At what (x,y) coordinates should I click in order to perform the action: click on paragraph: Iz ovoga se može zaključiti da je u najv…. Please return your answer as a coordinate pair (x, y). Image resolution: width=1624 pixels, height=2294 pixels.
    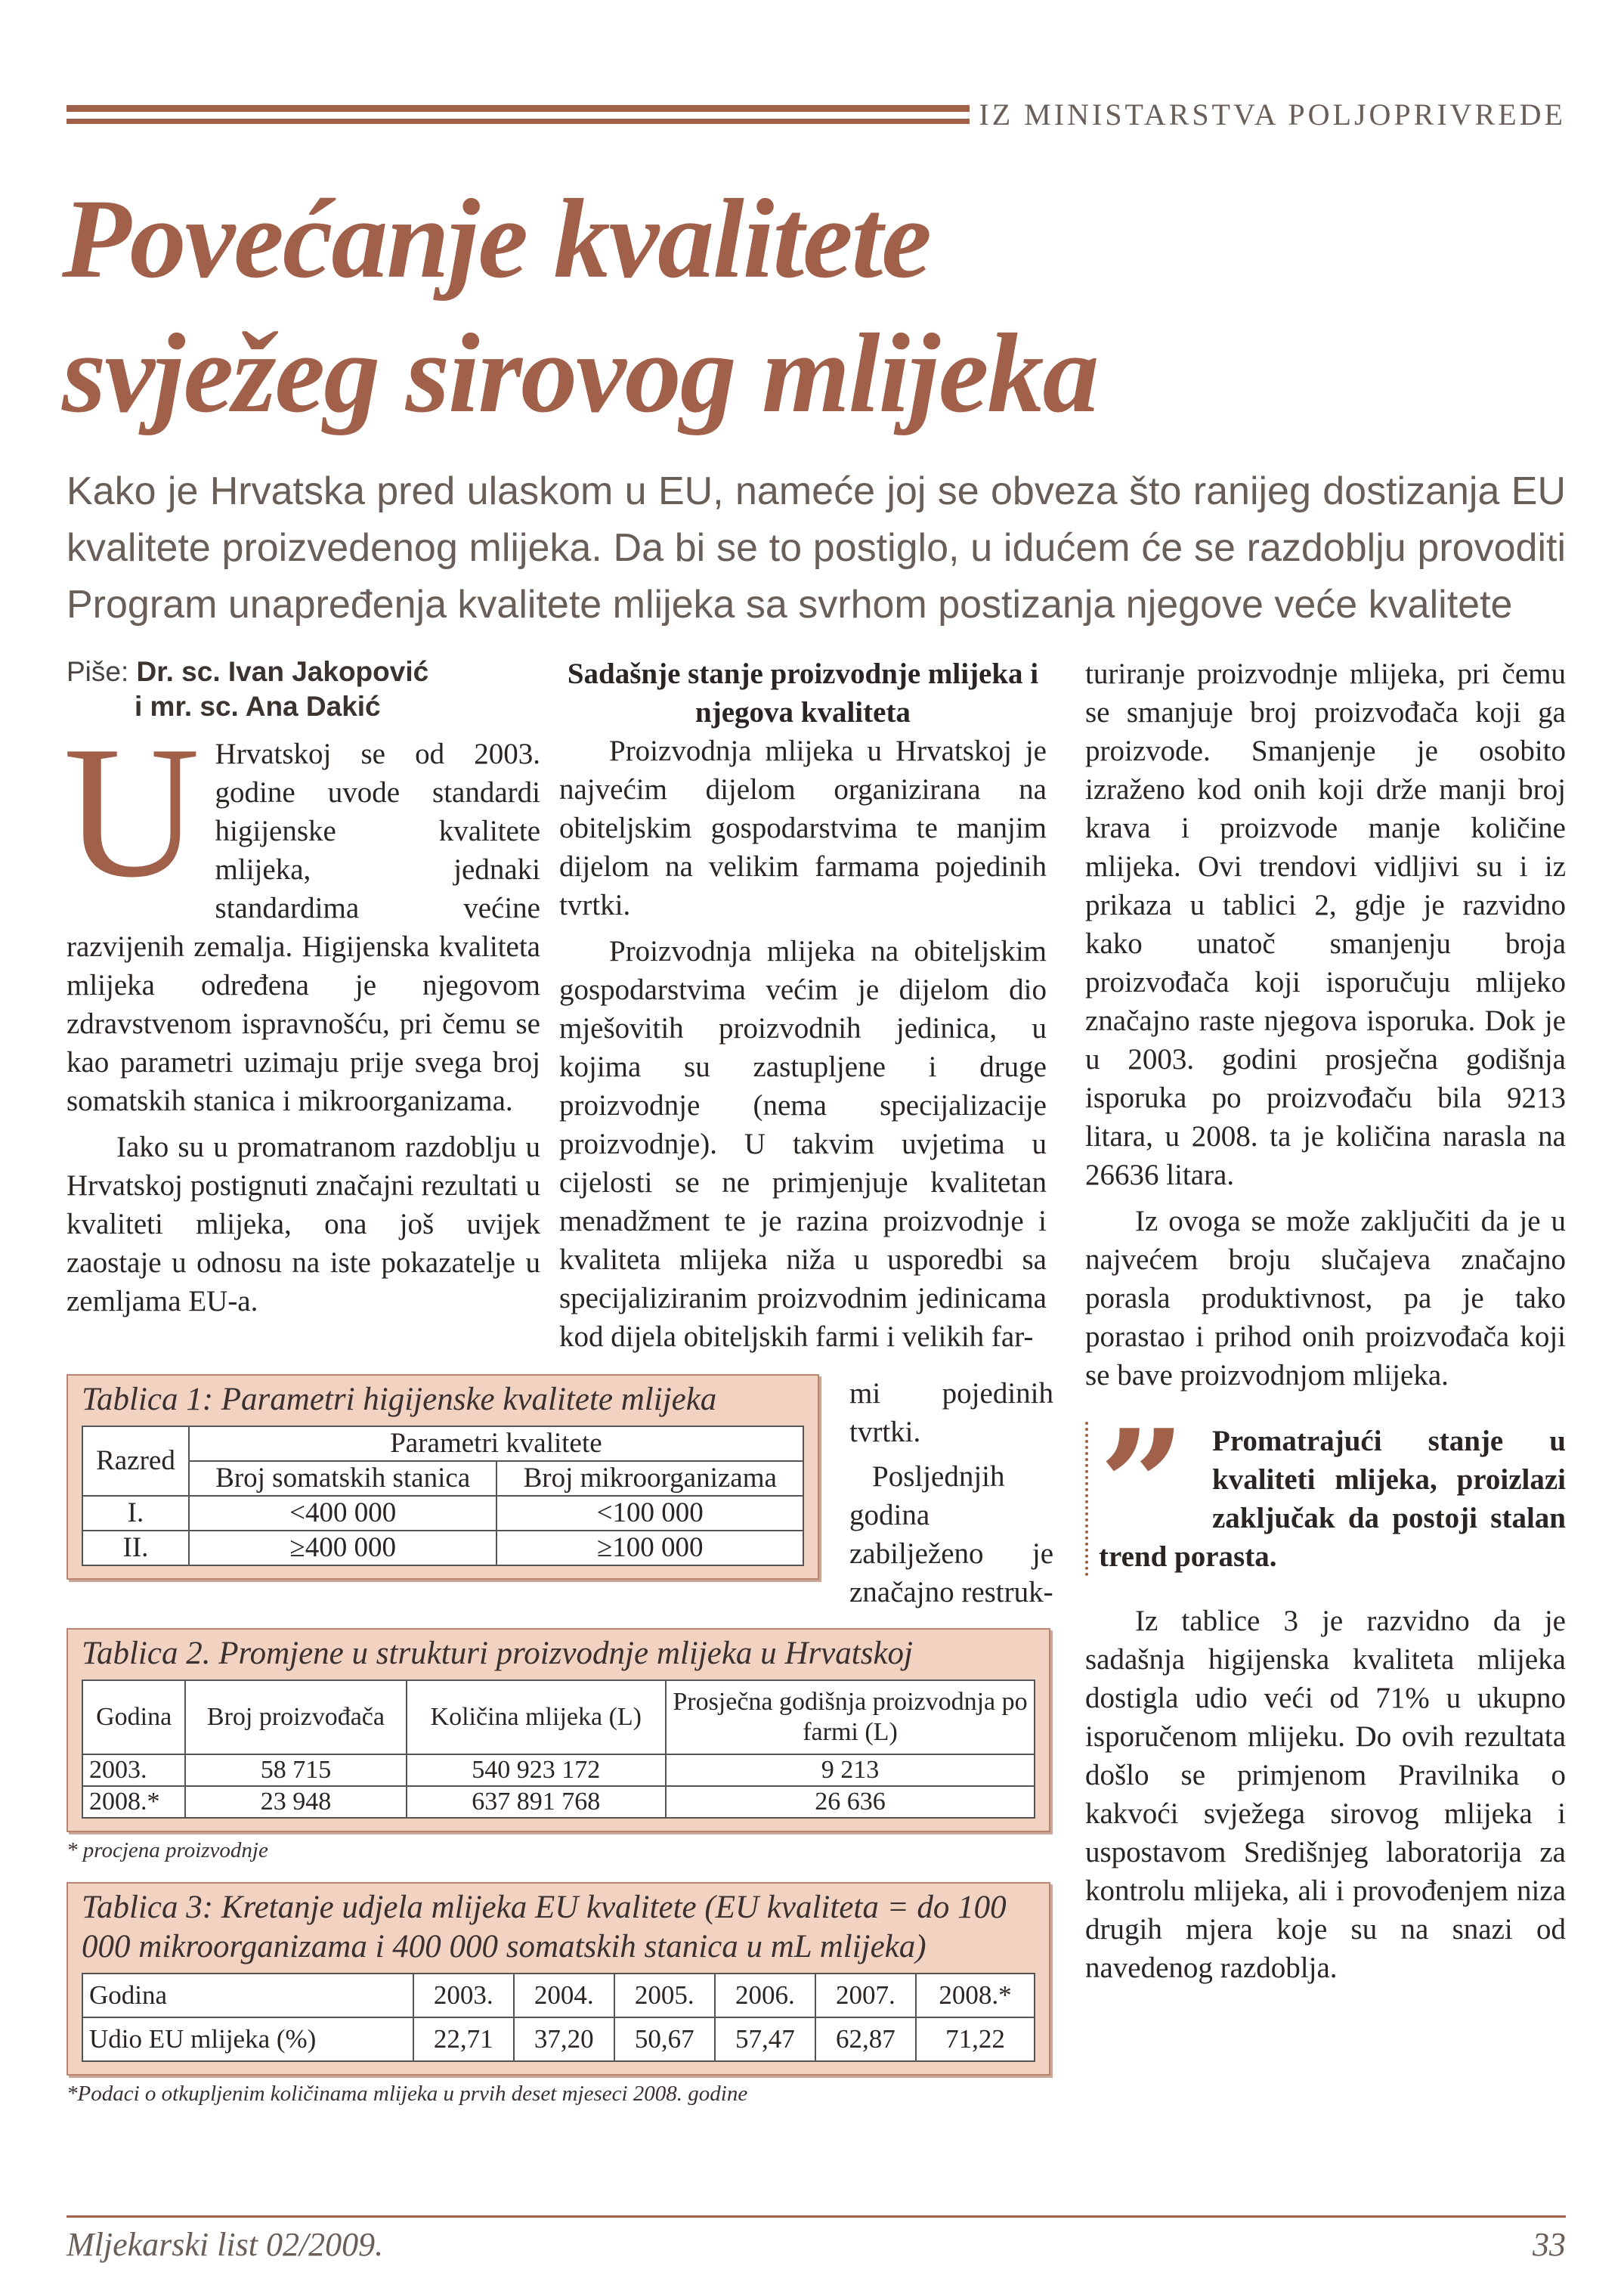
    Looking at the image, I should click on (1325, 1299).